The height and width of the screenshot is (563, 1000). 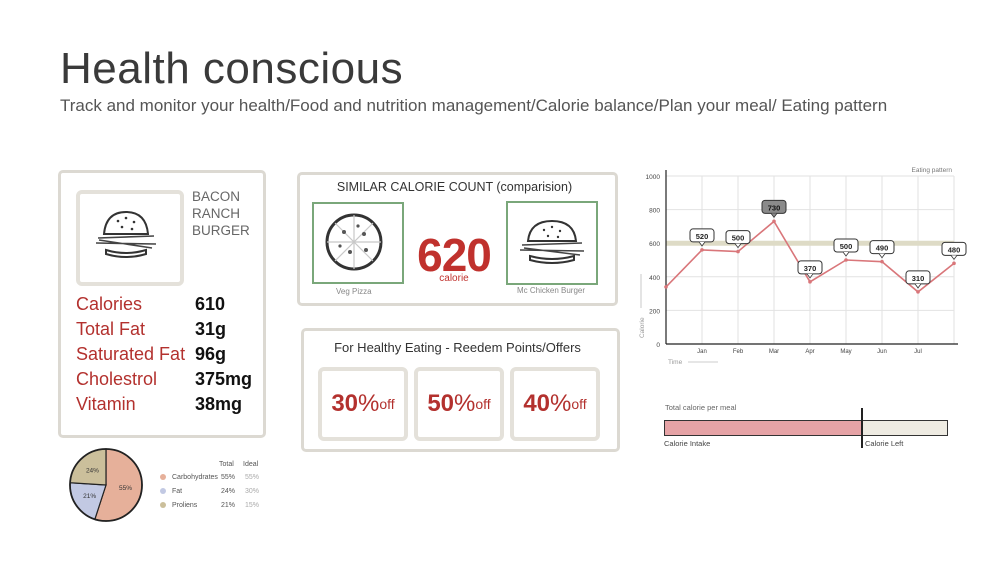 What do you see at coordinates (228, 505) in the screenshot?
I see `macro-total: 21%` at bounding box center [228, 505].